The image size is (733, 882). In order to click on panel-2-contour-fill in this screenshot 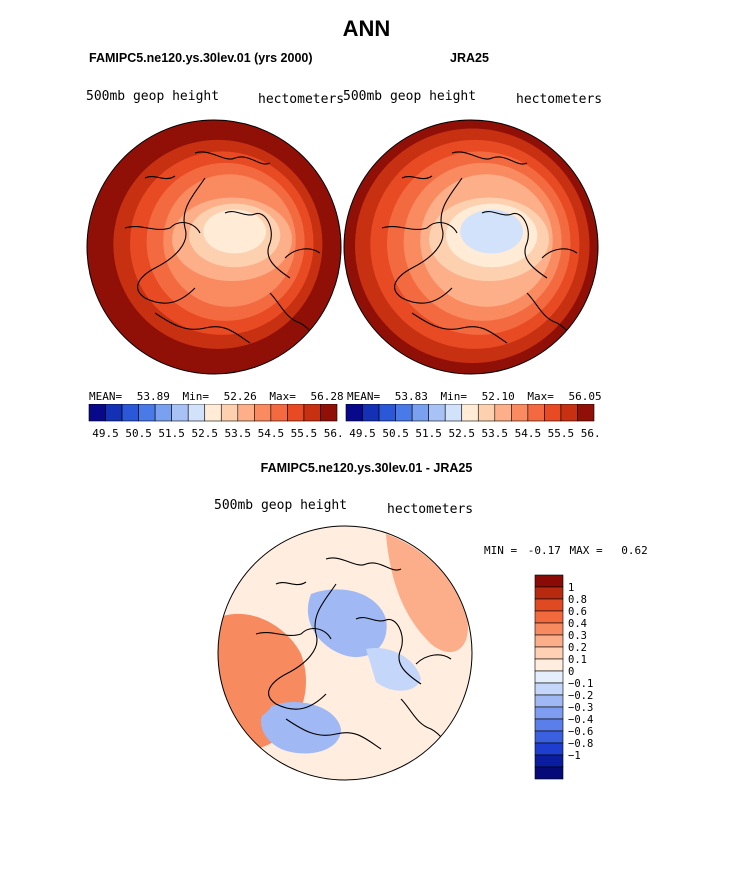, I will do `click(471, 247)`.